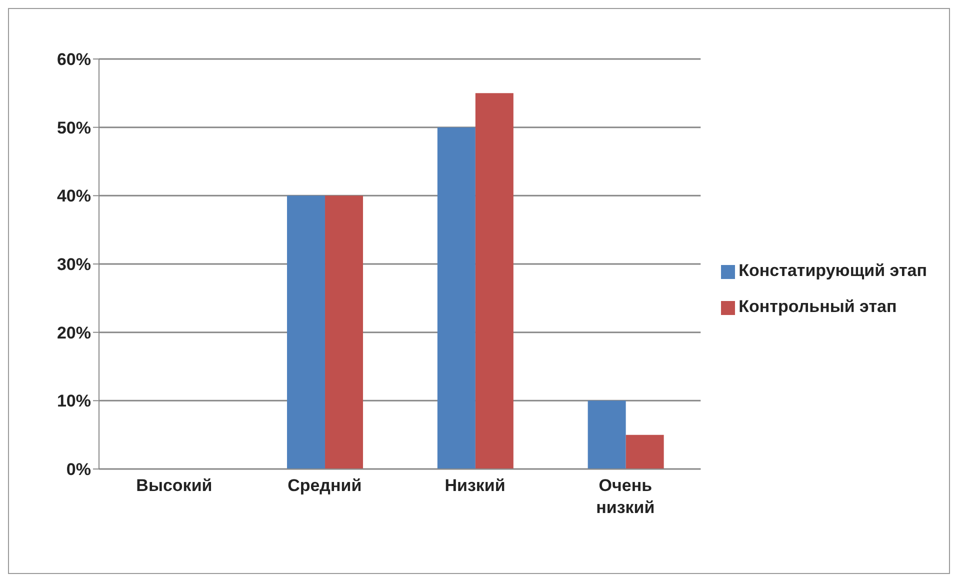 The image size is (956, 580). I want to click on y-tick-label: 10%, so click(73, 401).